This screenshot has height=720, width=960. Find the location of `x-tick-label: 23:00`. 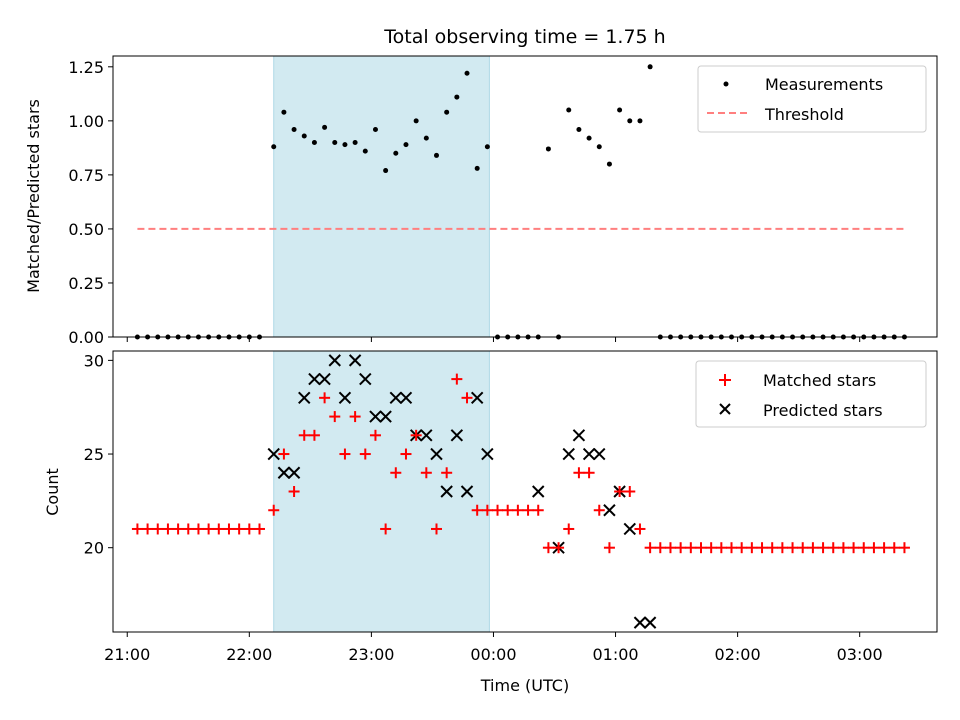

x-tick-label: 23:00 is located at coordinates (371, 654).